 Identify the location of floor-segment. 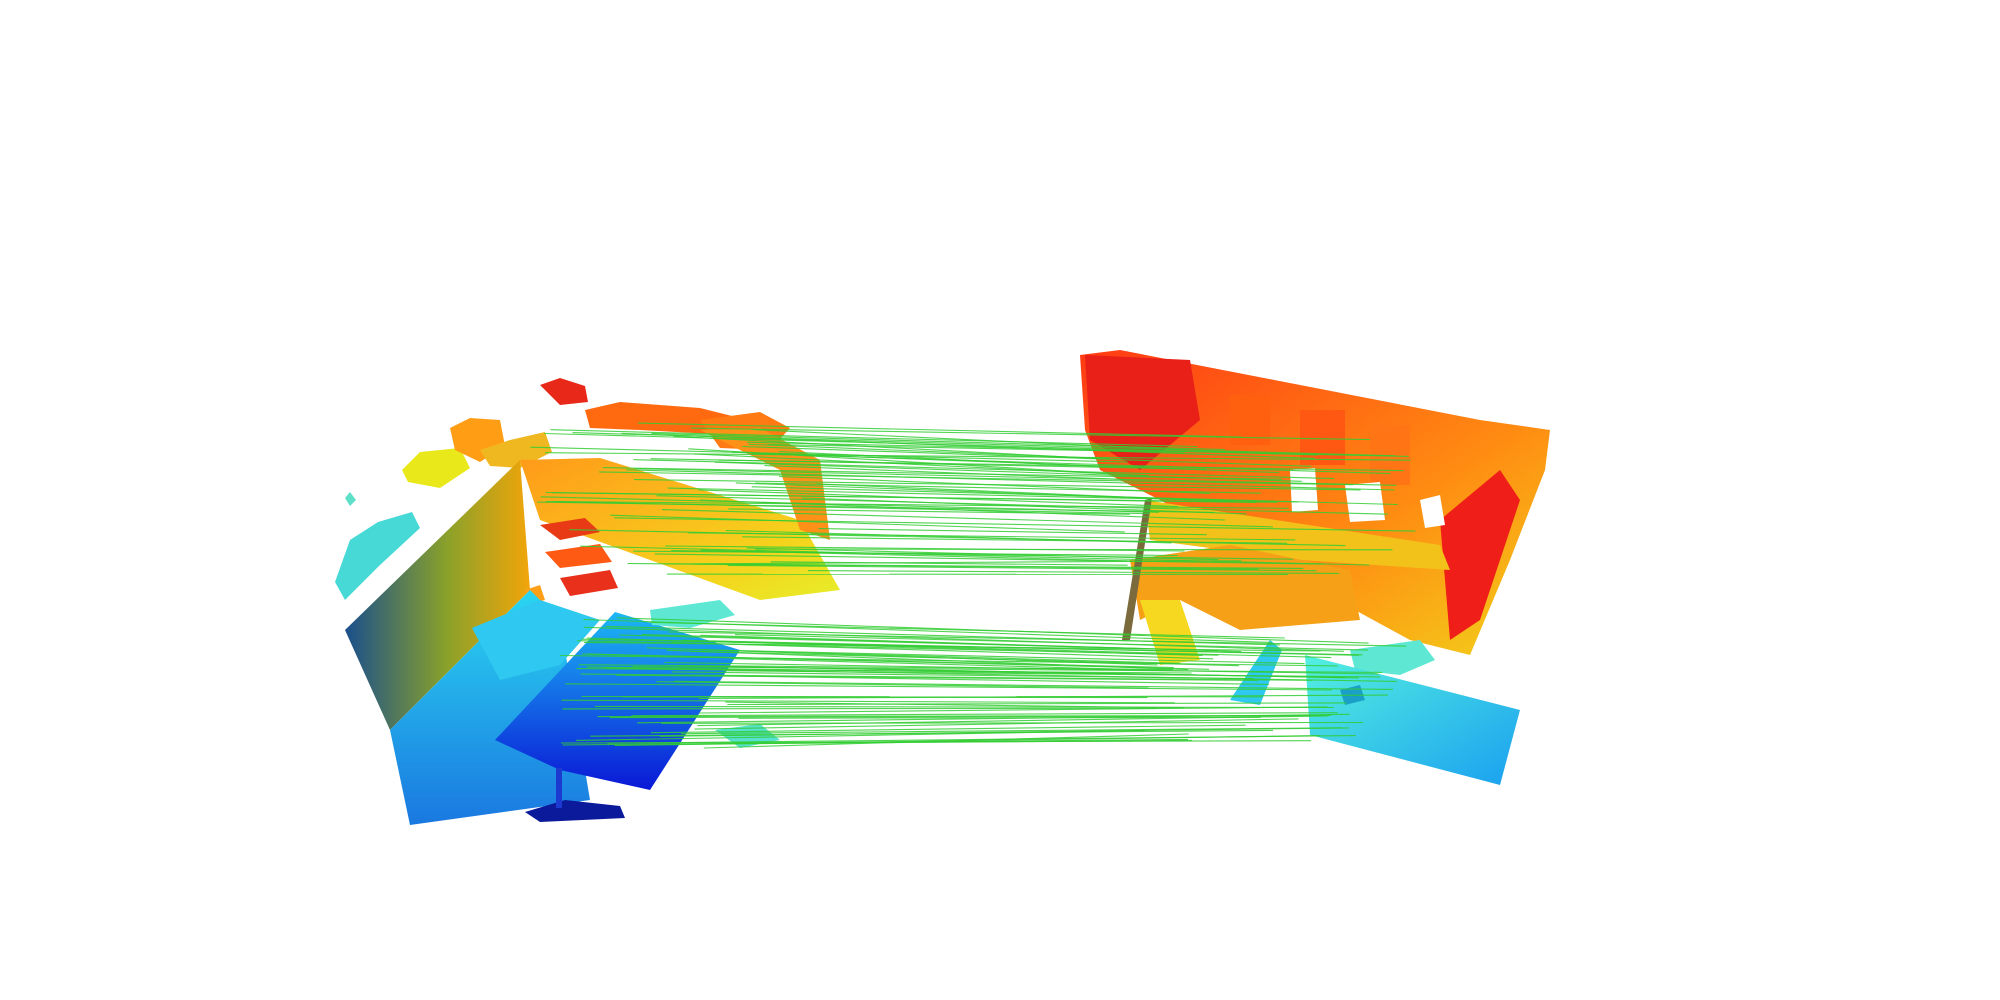
(1412, 720).